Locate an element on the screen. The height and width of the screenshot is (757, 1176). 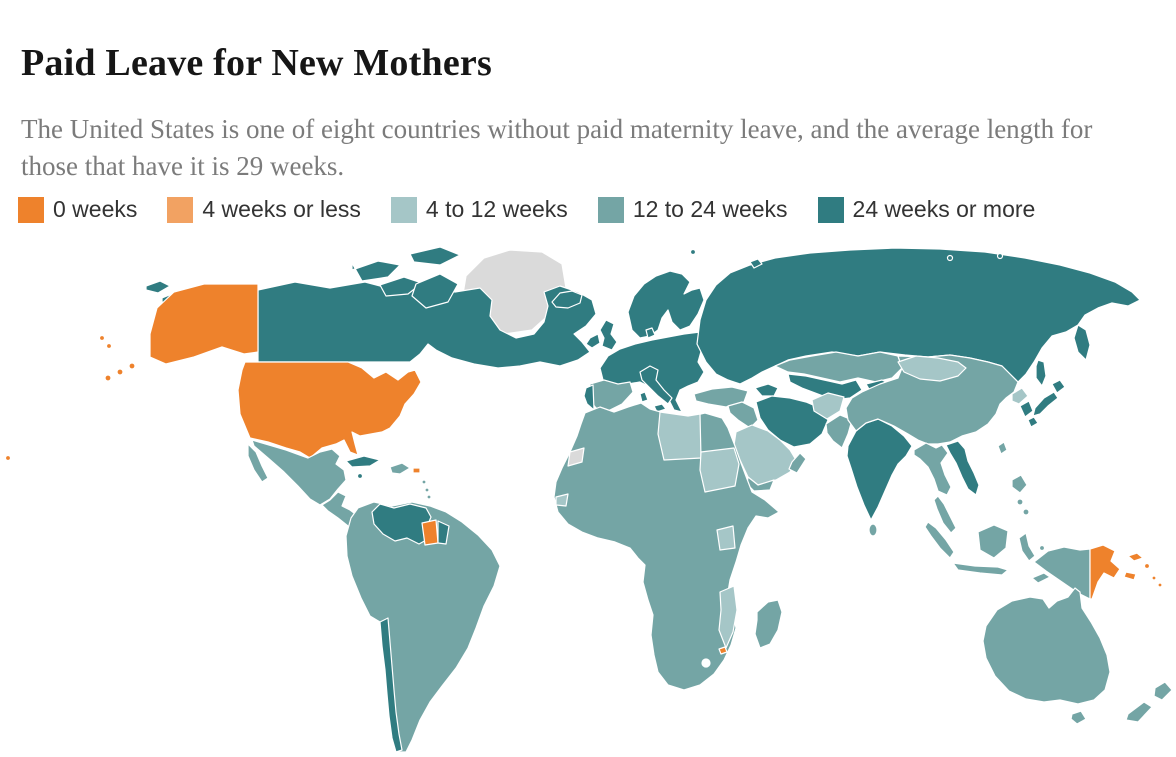
country-mongolia is located at coordinates (932, 368).